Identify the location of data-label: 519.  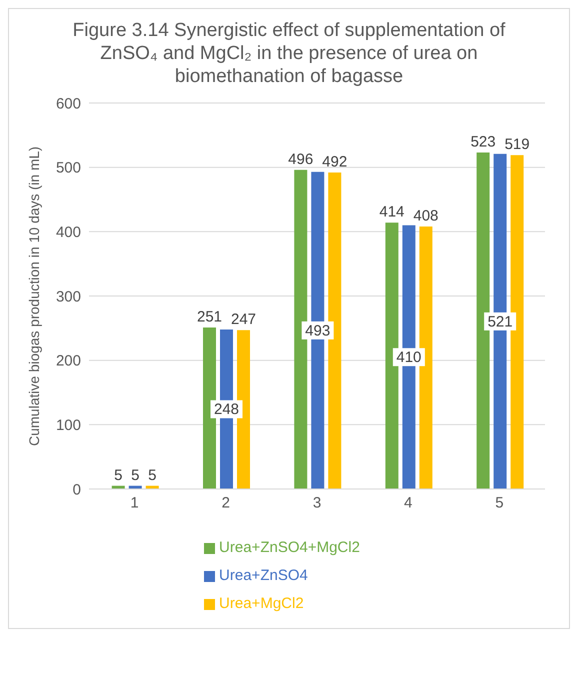
(517, 145).